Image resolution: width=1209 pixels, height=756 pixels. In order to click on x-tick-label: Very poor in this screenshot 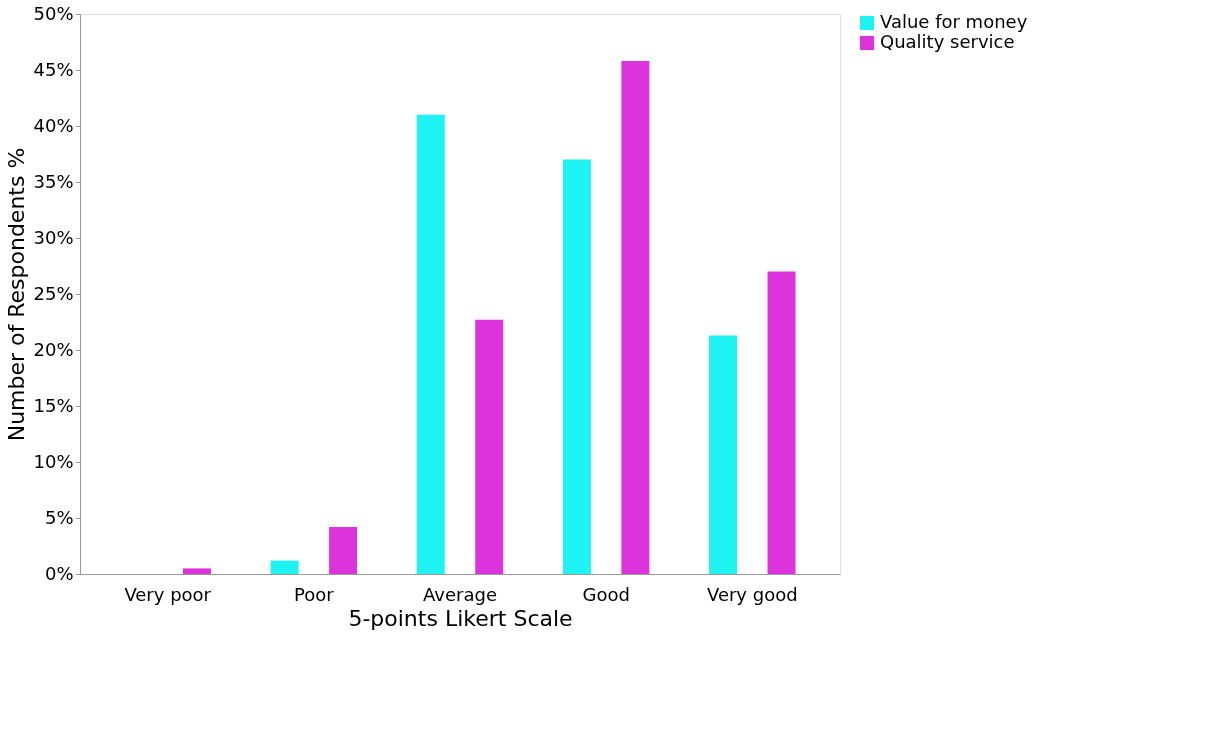, I will do `click(168, 594)`.